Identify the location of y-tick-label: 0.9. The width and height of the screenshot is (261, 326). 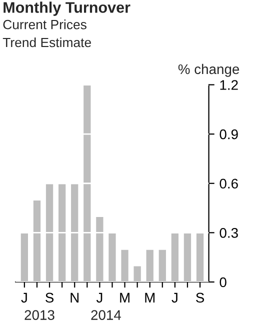
(229, 134).